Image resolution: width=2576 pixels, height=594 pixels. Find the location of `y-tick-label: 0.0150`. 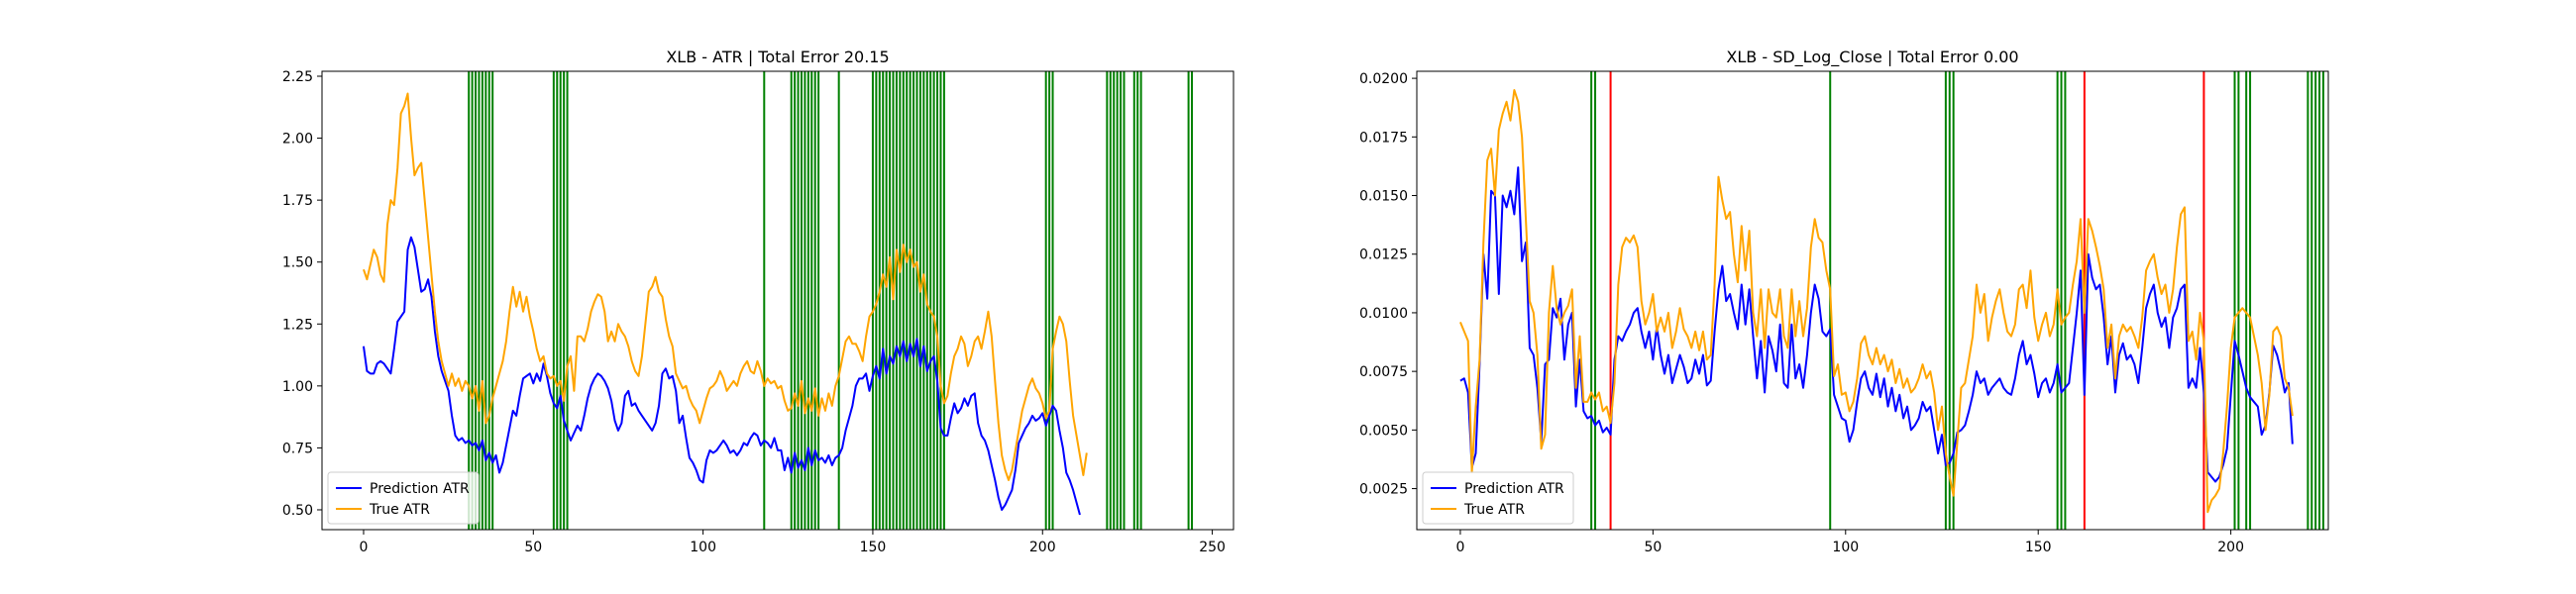

y-tick-label: 0.0150 is located at coordinates (1383, 197).